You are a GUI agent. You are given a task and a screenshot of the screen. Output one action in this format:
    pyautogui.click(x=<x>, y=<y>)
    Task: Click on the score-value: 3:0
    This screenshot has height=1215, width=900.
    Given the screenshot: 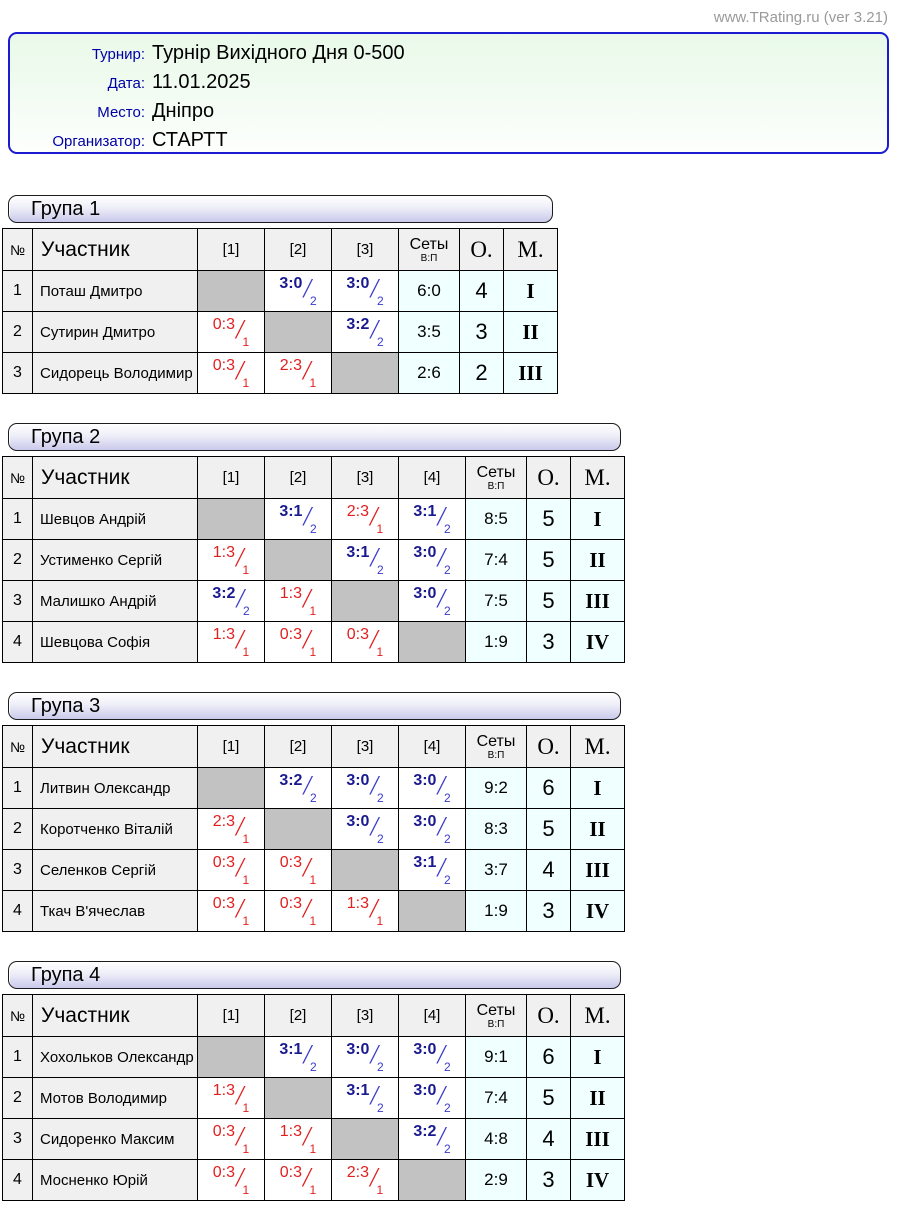 What is the action you would take?
    pyautogui.click(x=425, y=821)
    